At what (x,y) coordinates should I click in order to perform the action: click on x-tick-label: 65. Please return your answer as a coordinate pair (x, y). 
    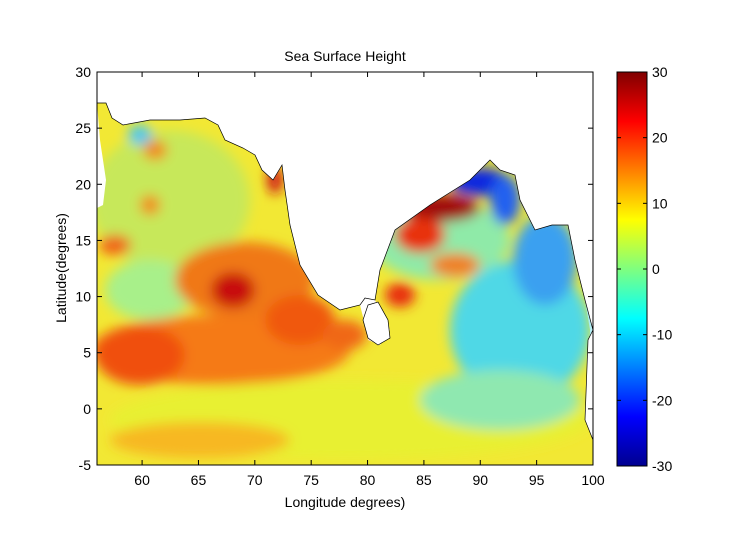
    Looking at the image, I should click on (199, 480).